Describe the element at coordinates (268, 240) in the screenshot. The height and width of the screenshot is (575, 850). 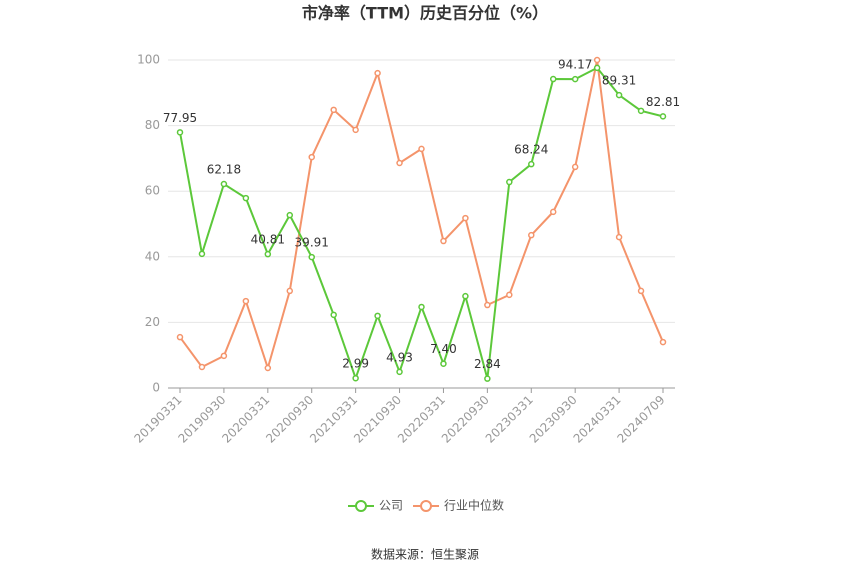
I see `data-label: 40.81` at that location.